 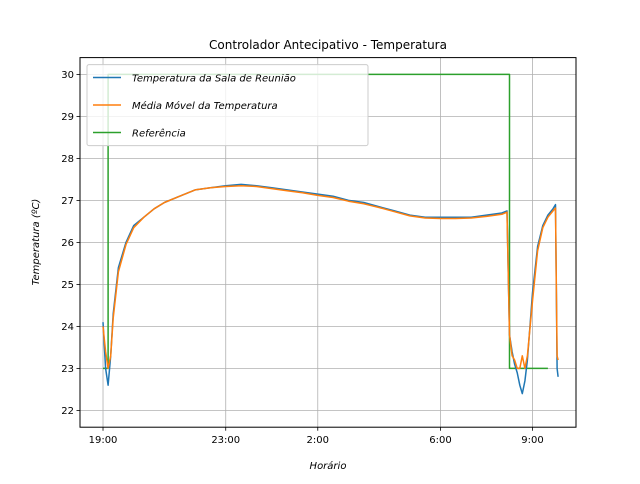 What do you see at coordinates (36, 242) in the screenshot?
I see `y-axis-label: Temperatura (ºC)` at bounding box center [36, 242].